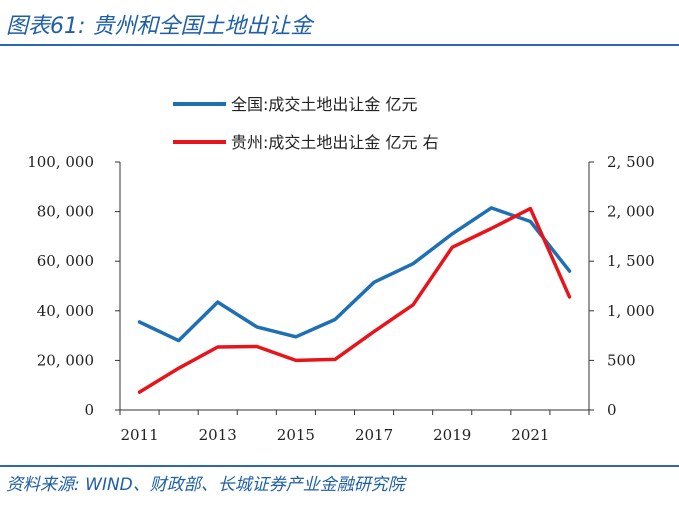 The height and width of the screenshot is (512, 679). Describe the element at coordinates (374, 435) in the screenshot. I see `x-tick-label: 2017` at that location.